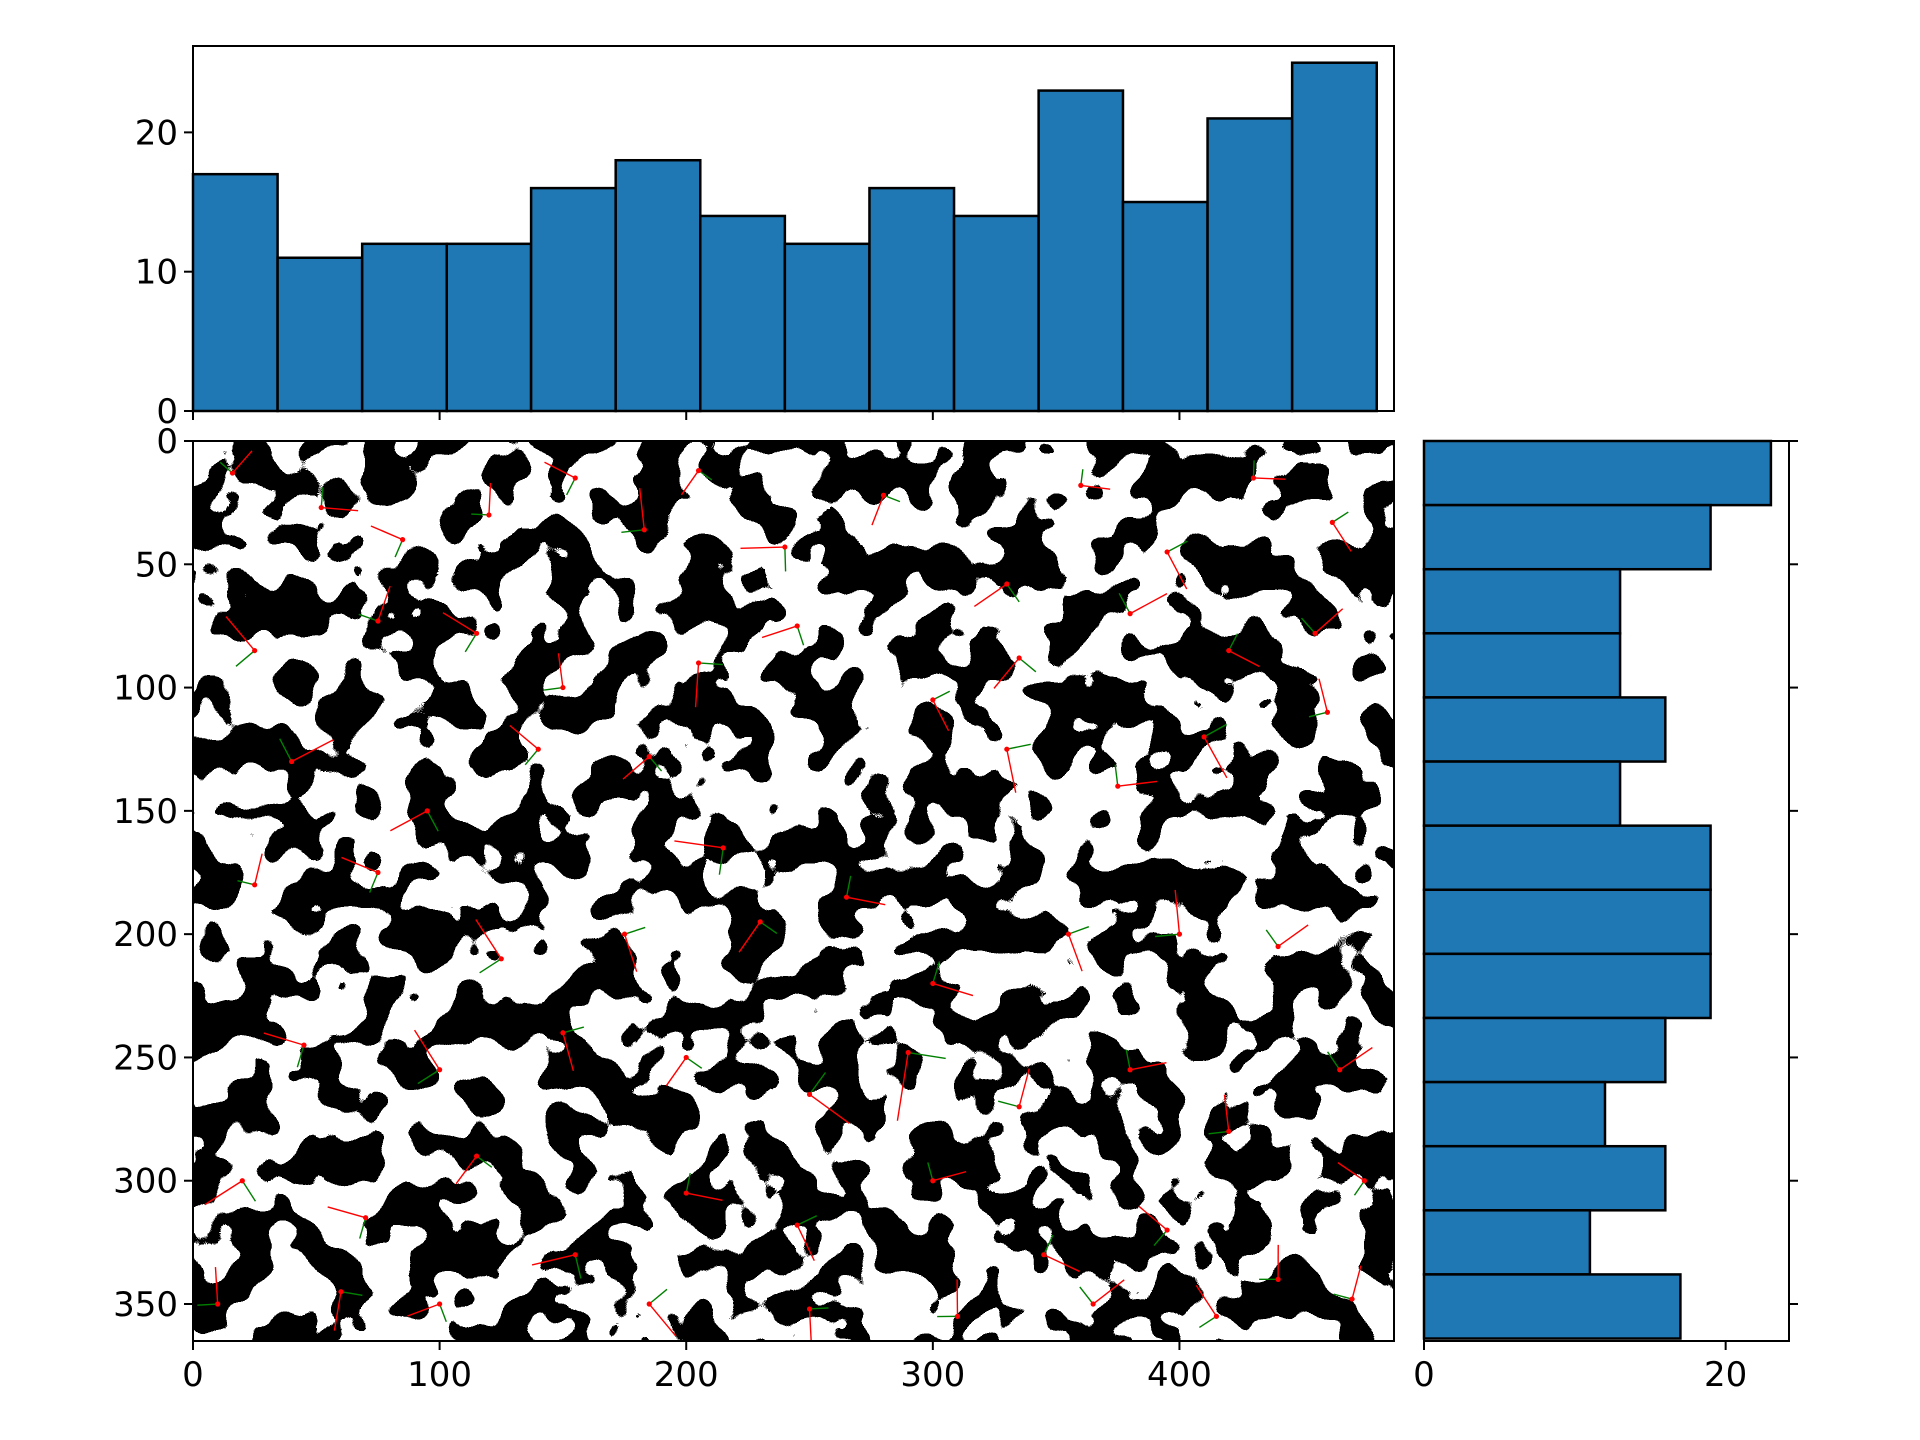 The width and height of the screenshot is (1920, 1440). What do you see at coordinates (1179, 1375) in the screenshot?
I see `main-x-tick-label: 400` at bounding box center [1179, 1375].